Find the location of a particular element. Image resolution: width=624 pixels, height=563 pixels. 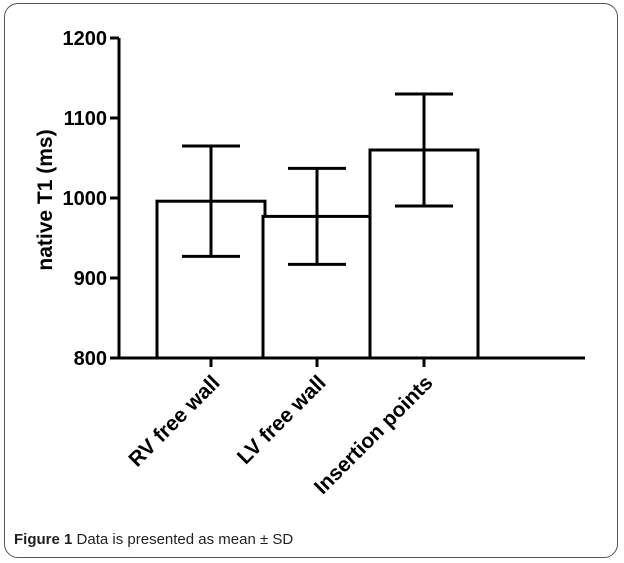

x-tick-label-0: RV free wall is located at coordinates (174, 421).